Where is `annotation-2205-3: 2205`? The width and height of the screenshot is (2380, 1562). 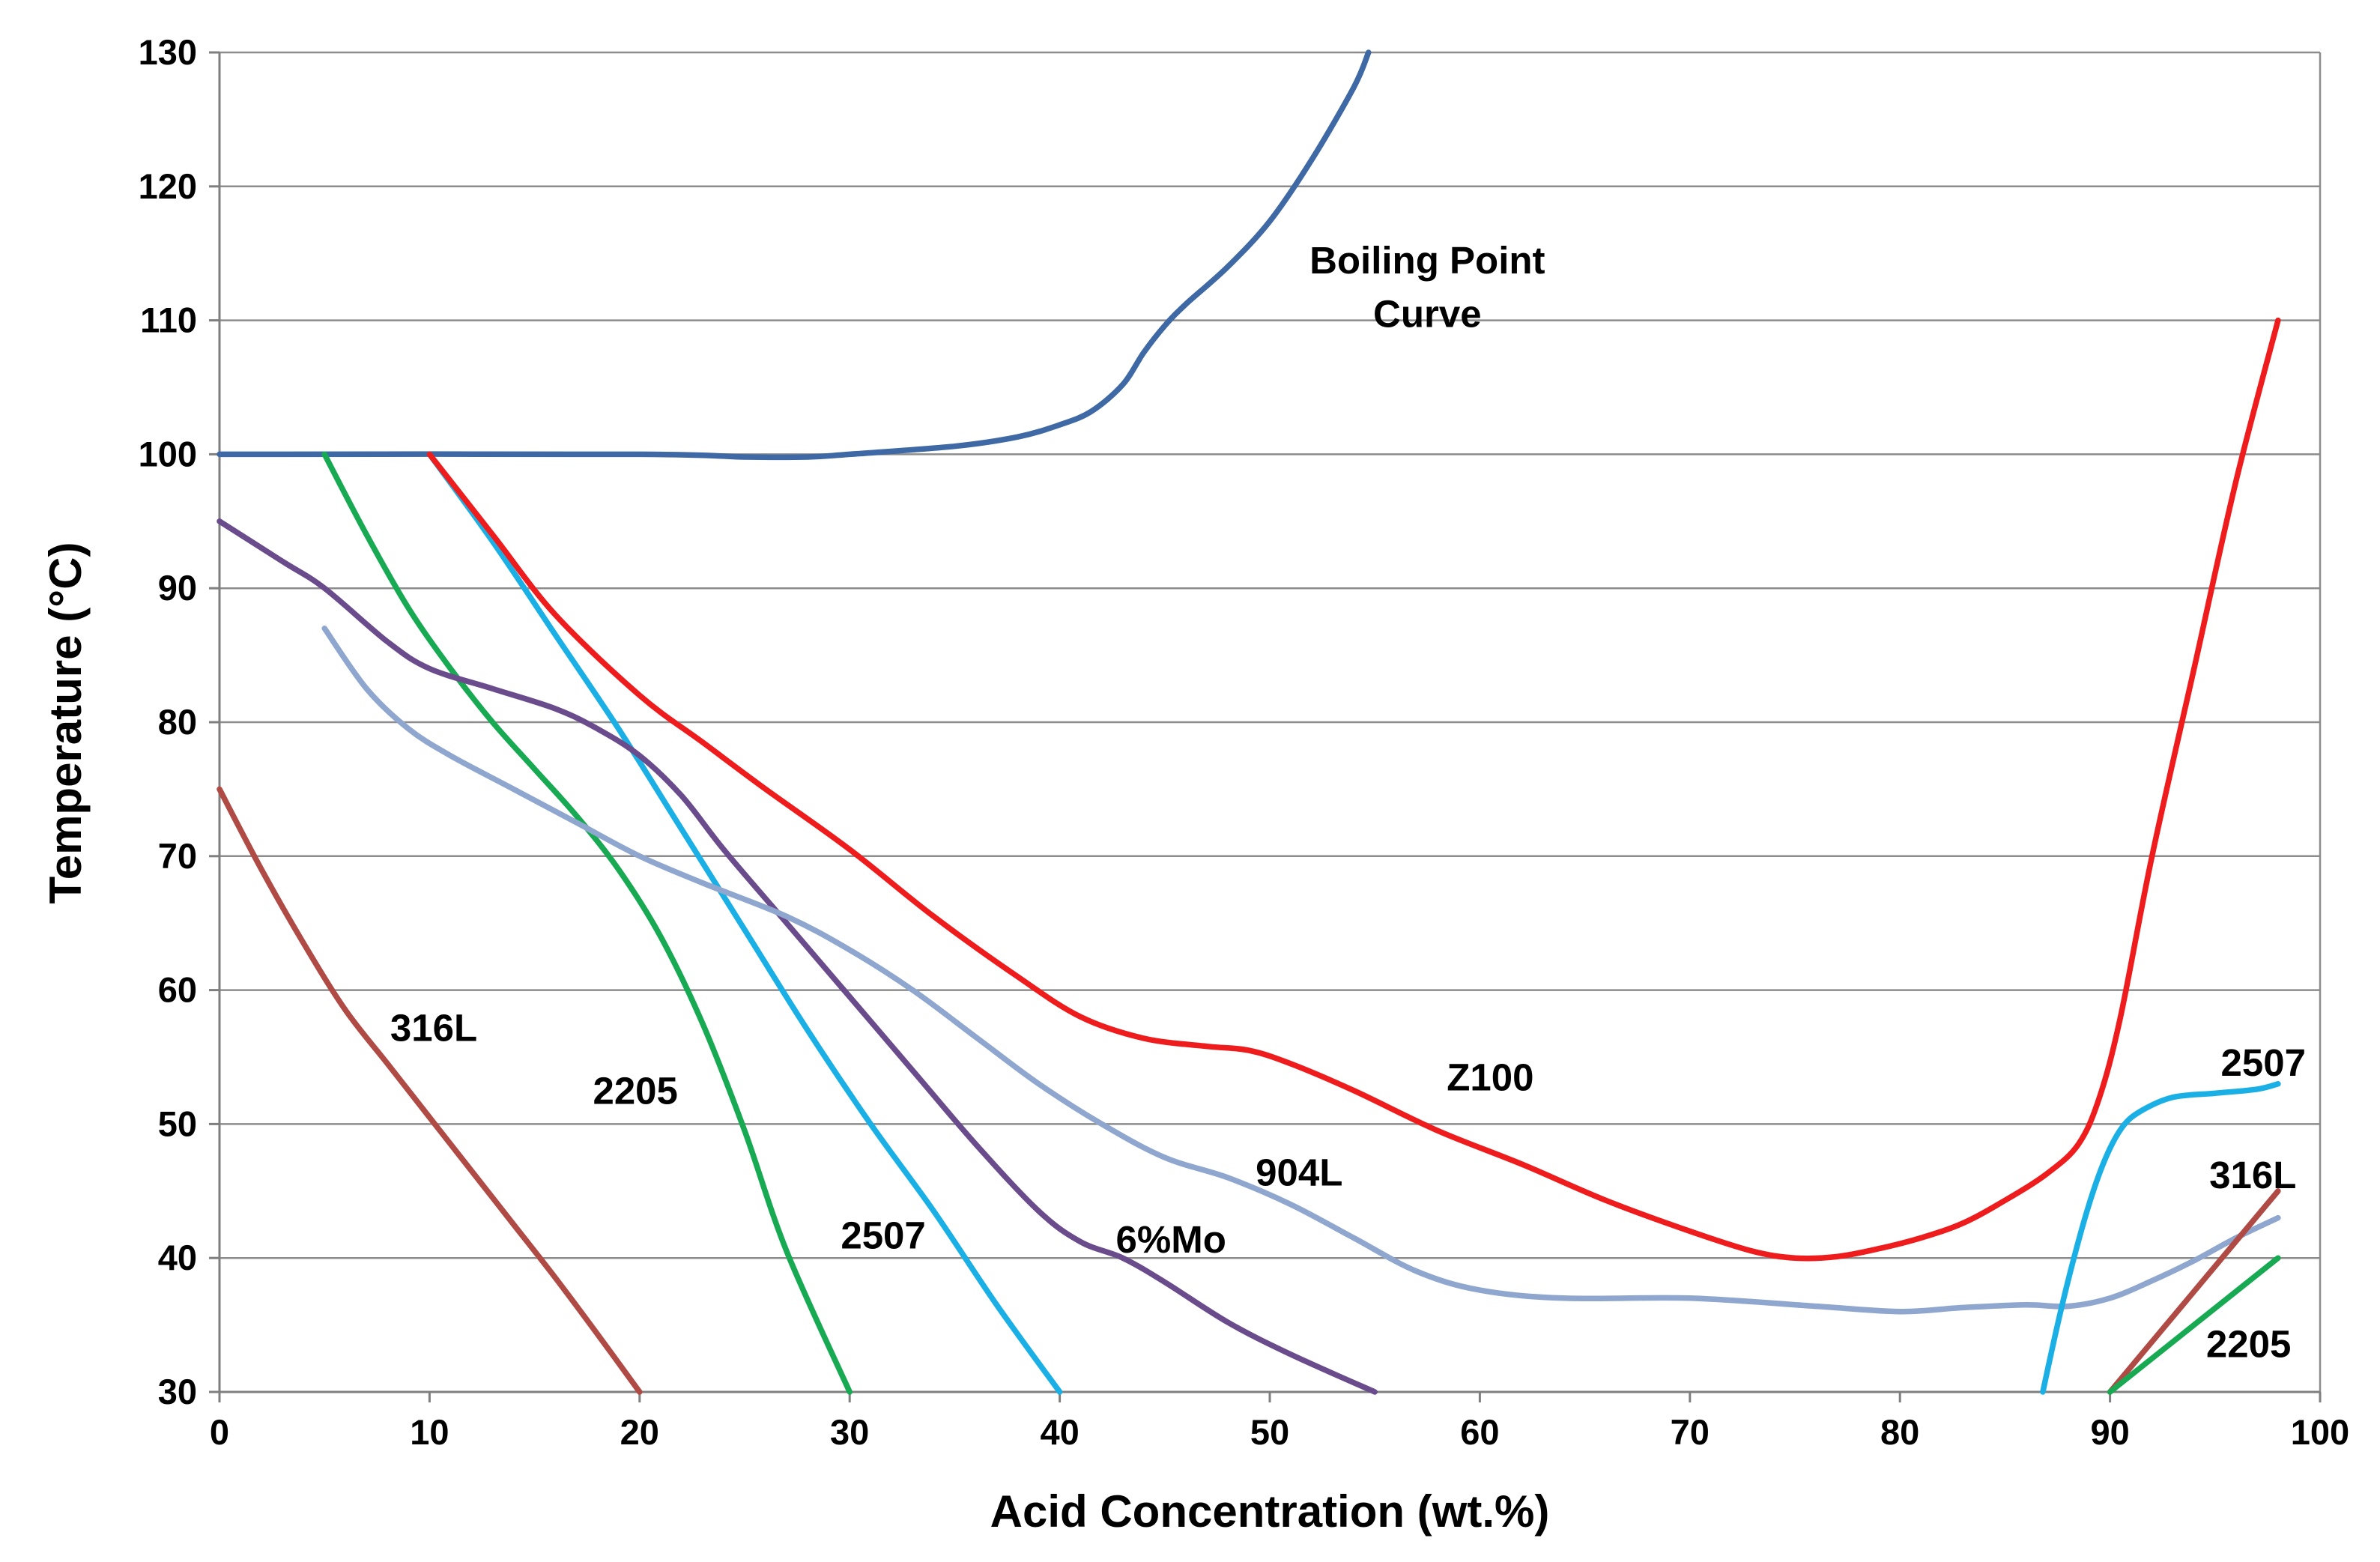
annotation-2205-3: 2205 is located at coordinates (635, 1091).